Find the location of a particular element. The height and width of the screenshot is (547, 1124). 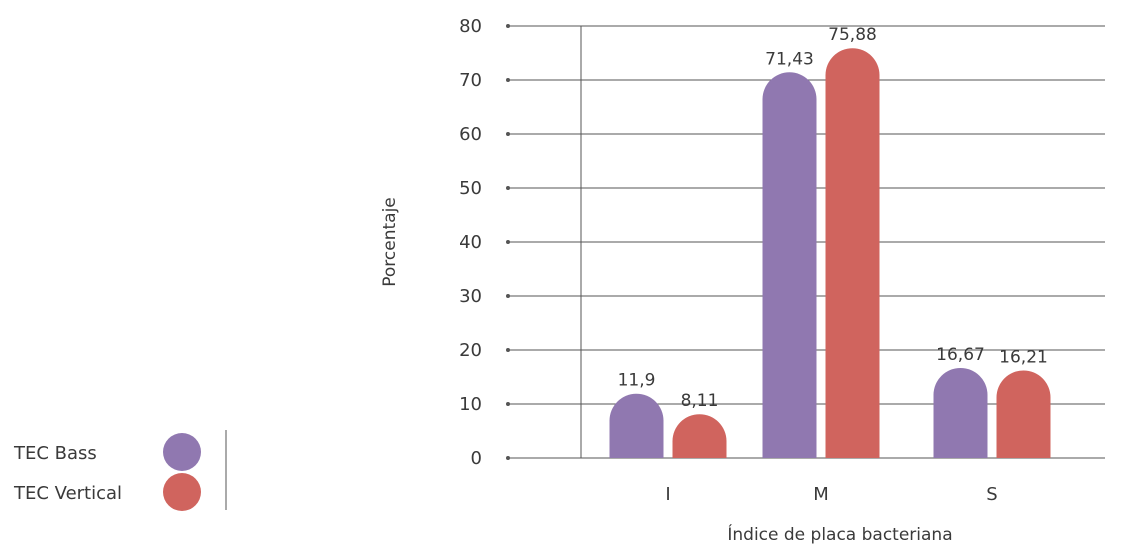

data-label: 75,88 is located at coordinates (852, 35).